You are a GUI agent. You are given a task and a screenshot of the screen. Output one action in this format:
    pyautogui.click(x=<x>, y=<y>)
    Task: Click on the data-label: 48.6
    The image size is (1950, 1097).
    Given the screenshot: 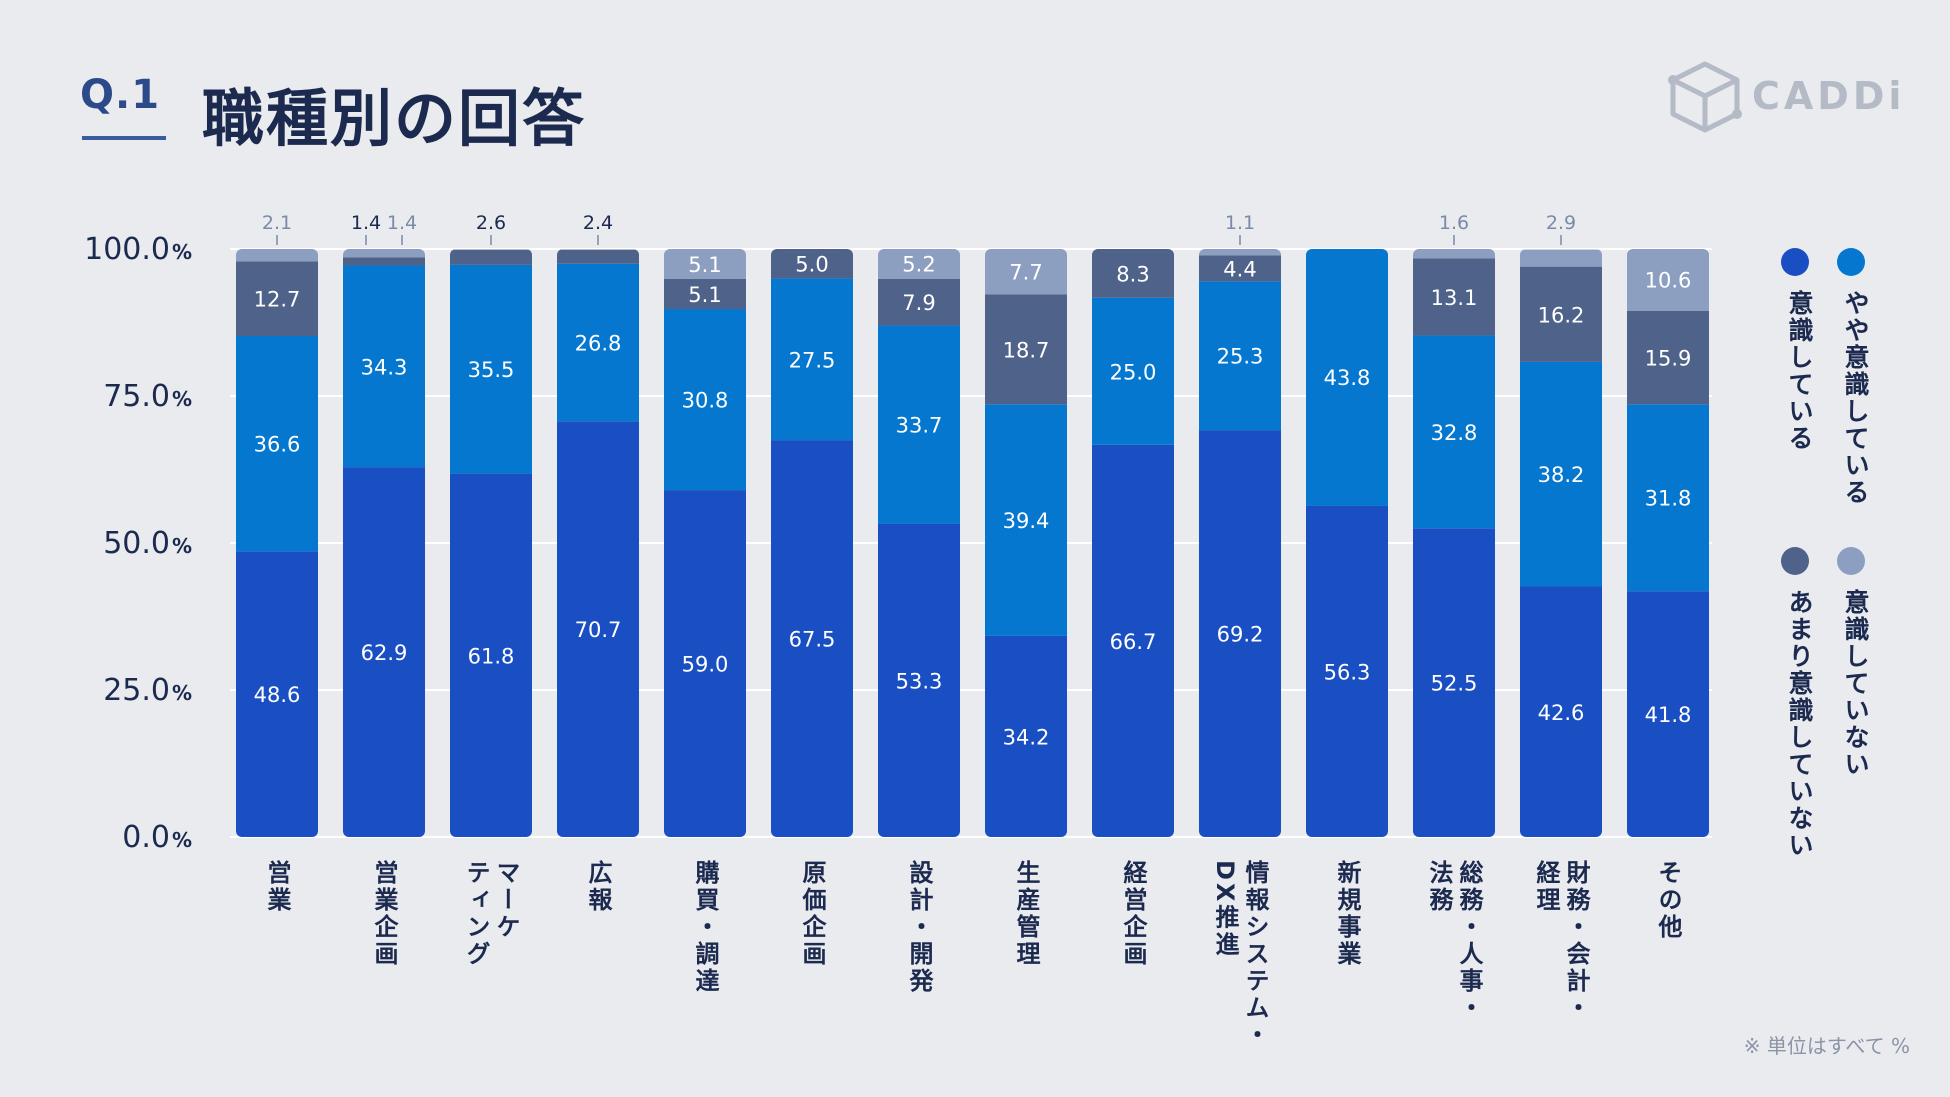 What is the action you would take?
    pyautogui.click(x=277, y=695)
    